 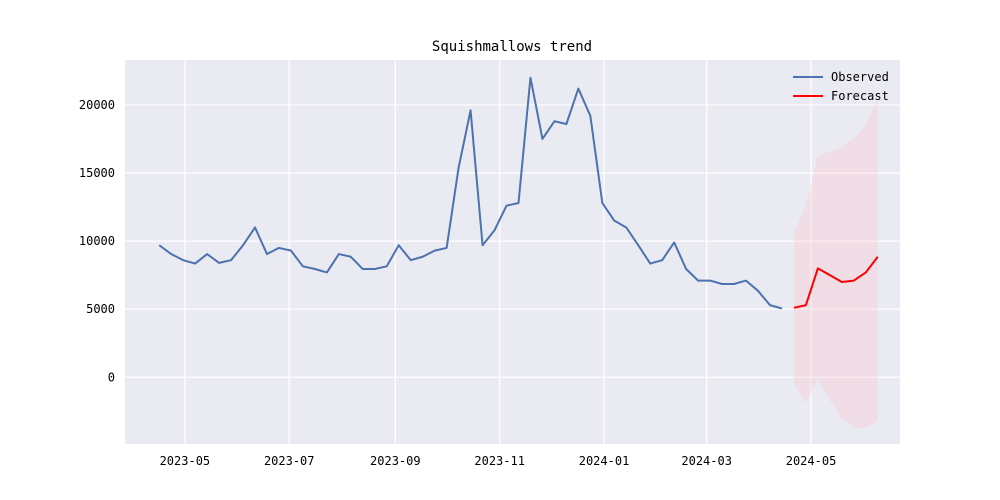 I want to click on series-line-forecast, so click(x=836, y=282).